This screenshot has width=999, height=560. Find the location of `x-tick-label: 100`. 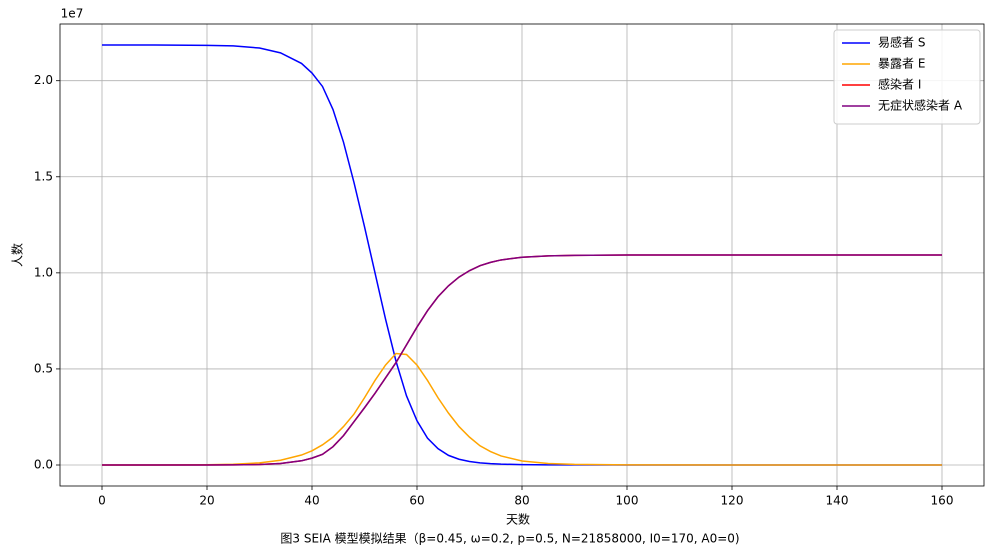

x-tick-label: 100 is located at coordinates (627, 501).